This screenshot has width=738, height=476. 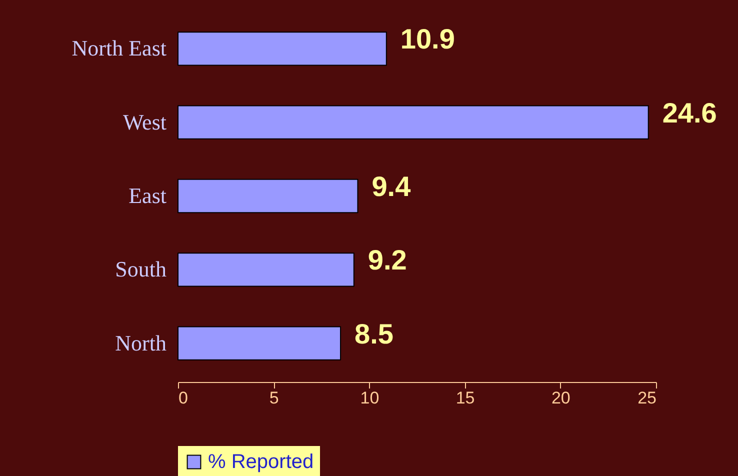 I want to click on data-label: 24.6, so click(x=689, y=112).